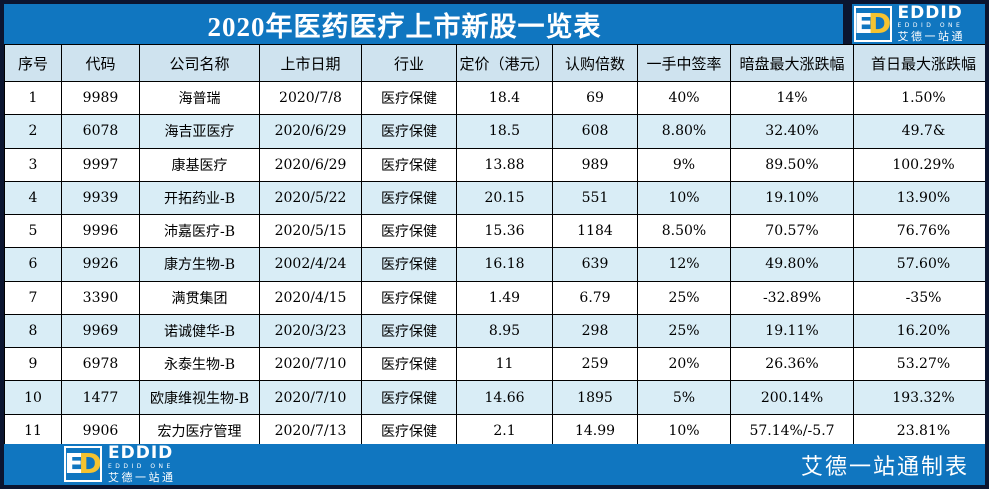  Describe the element at coordinates (684, 198) in the screenshot. I see `table-cell: 10%` at that location.